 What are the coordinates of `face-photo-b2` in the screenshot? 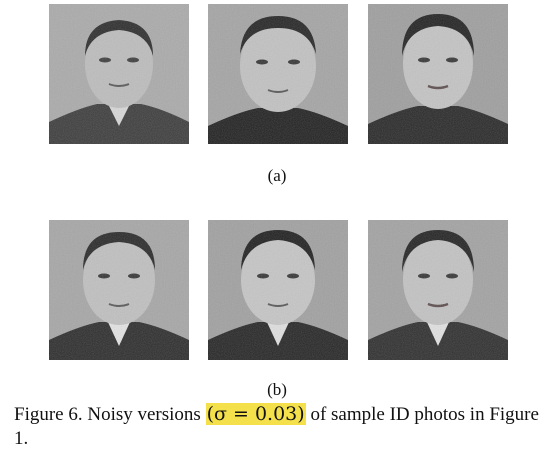 It's located at (278, 290).